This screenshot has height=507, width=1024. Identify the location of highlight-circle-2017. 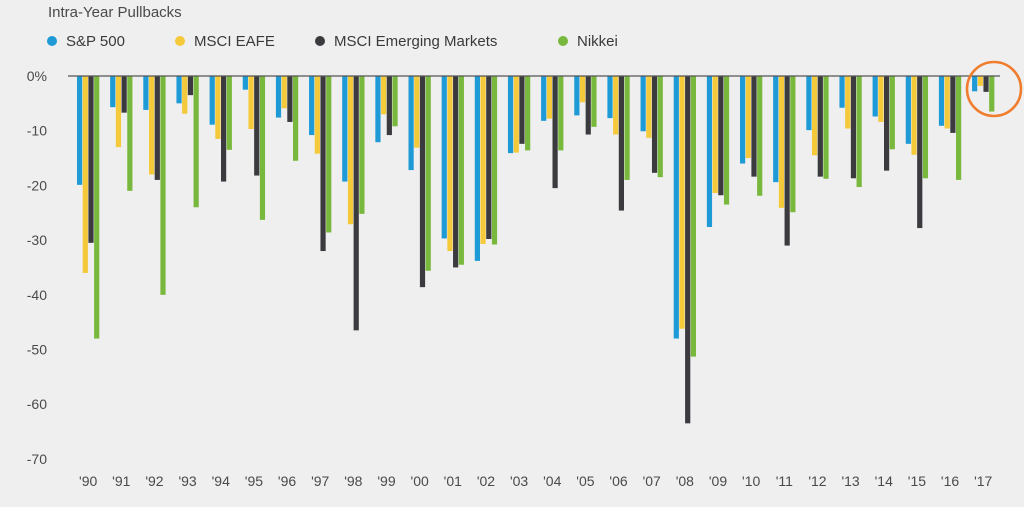
(994, 89).